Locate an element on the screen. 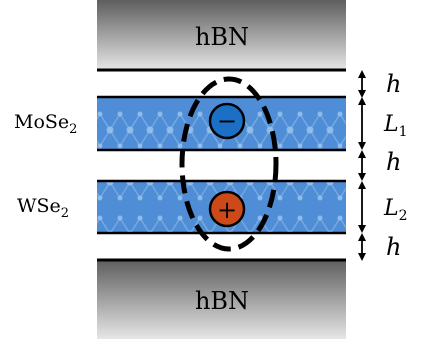  bottom-hbn-substrate: hBN is located at coordinates (221, 298).